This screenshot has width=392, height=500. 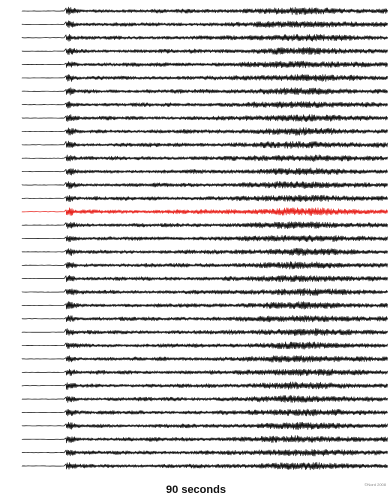 I want to click on credit-text: ©Nord 2008, so click(x=375, y=484).